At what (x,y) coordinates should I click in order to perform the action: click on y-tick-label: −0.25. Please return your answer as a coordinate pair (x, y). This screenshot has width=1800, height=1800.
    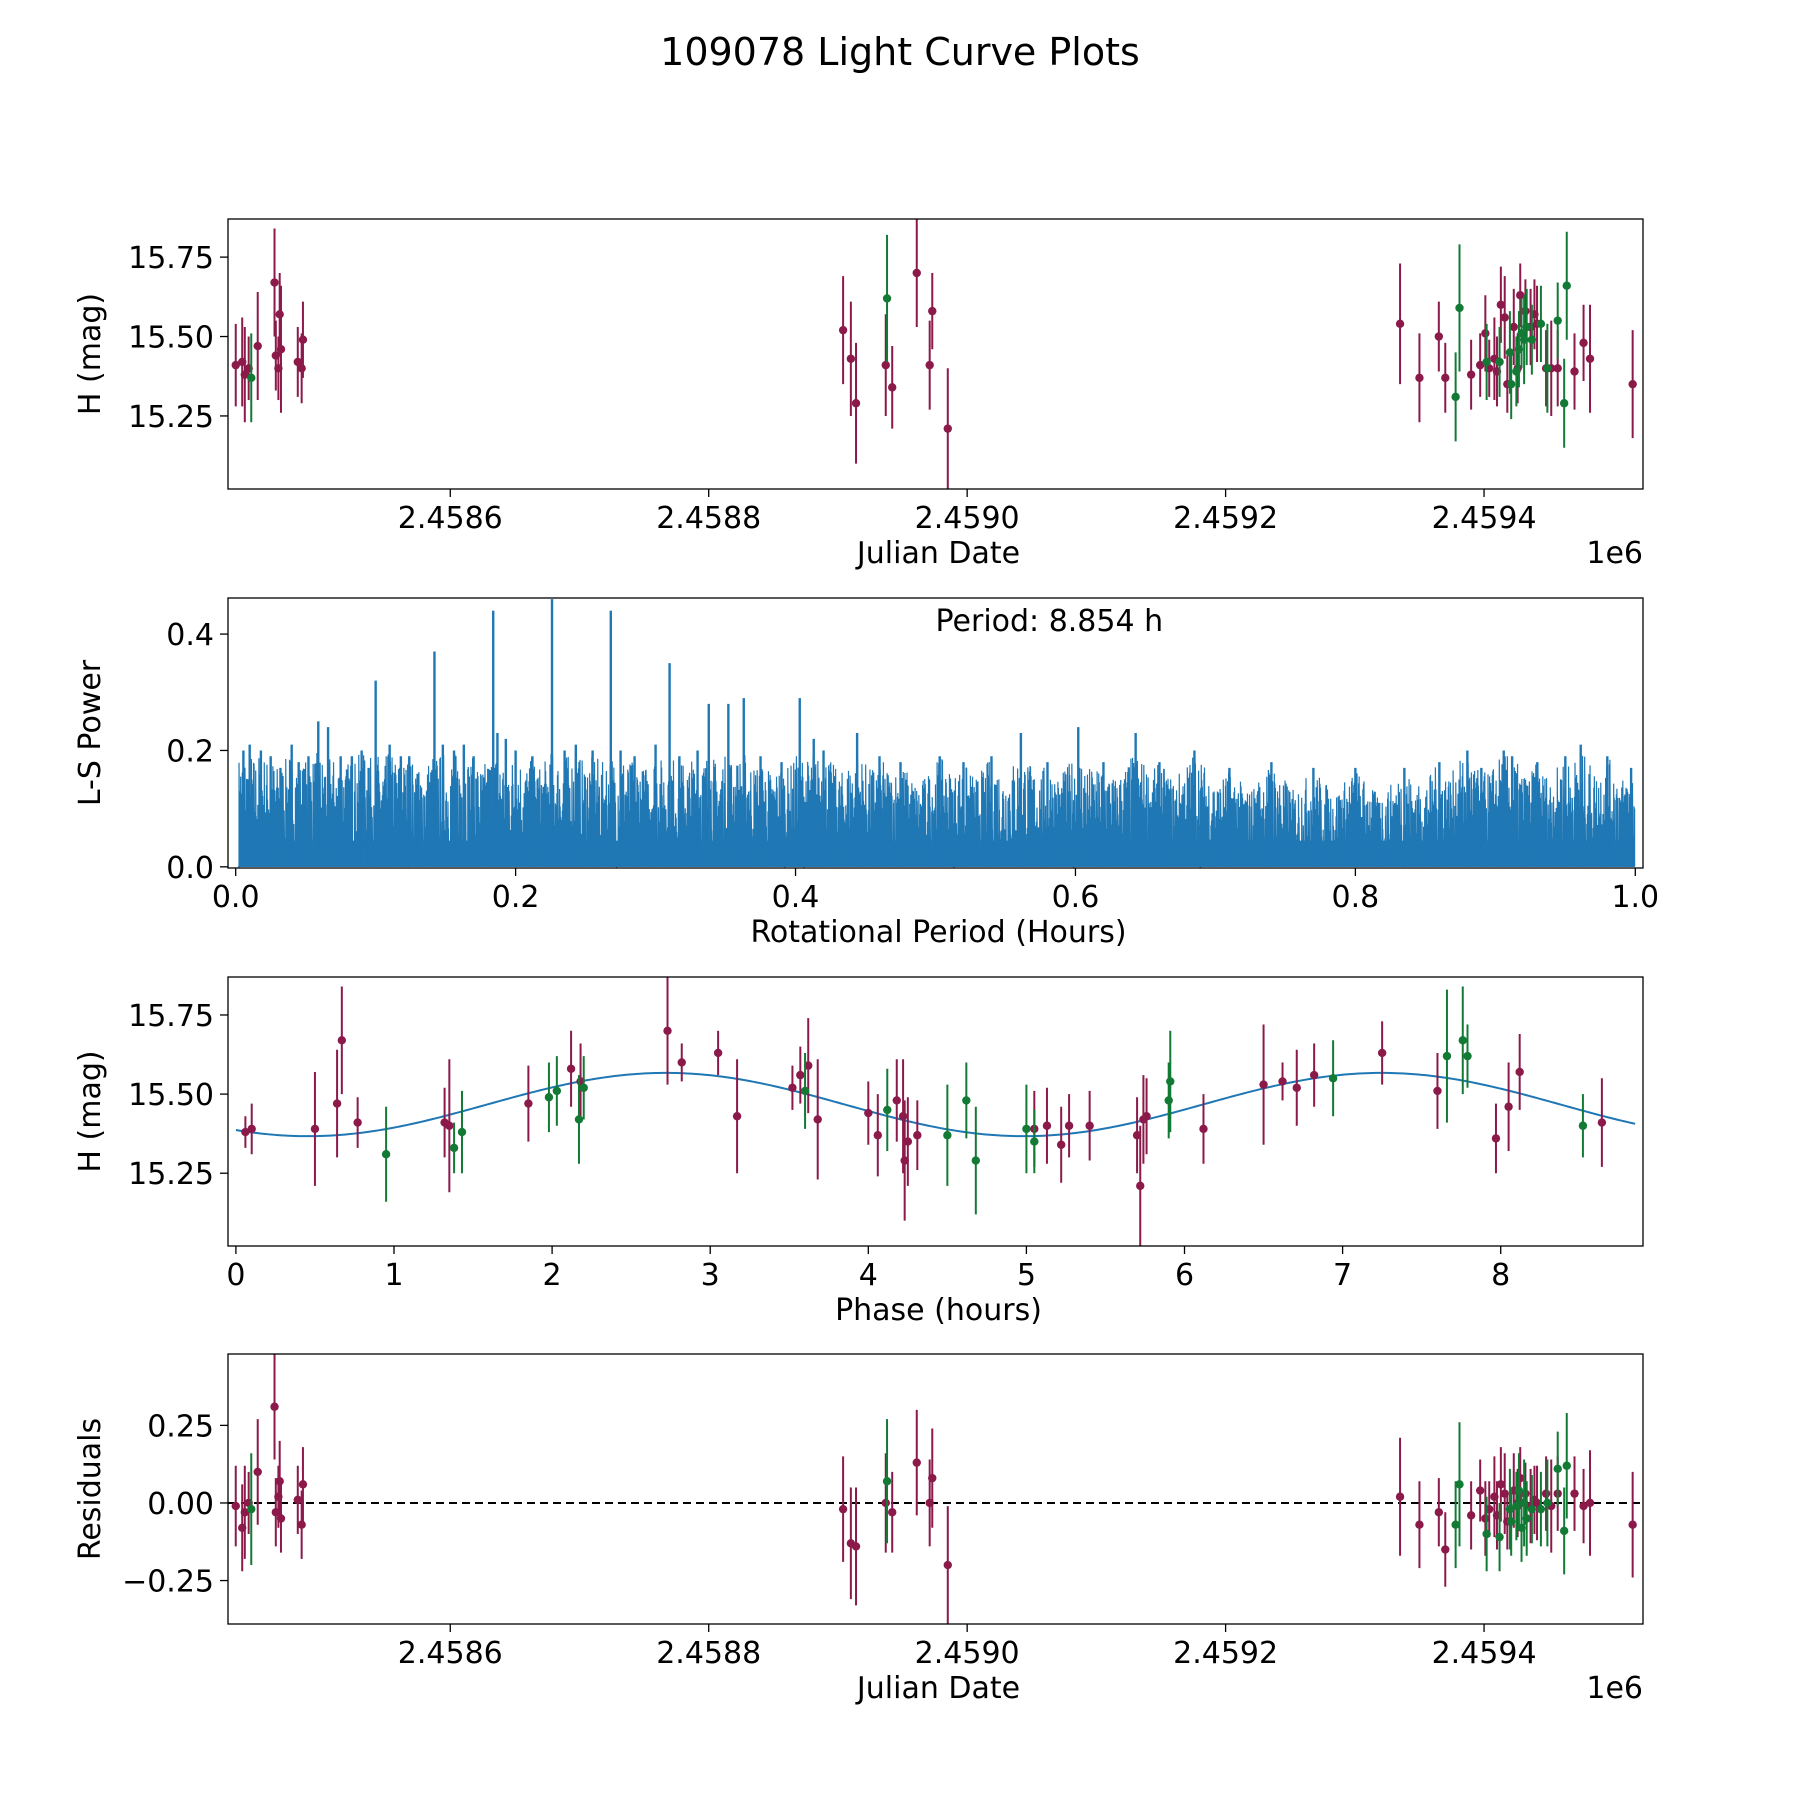
    Looking at the image, I should click on (168, 1582).